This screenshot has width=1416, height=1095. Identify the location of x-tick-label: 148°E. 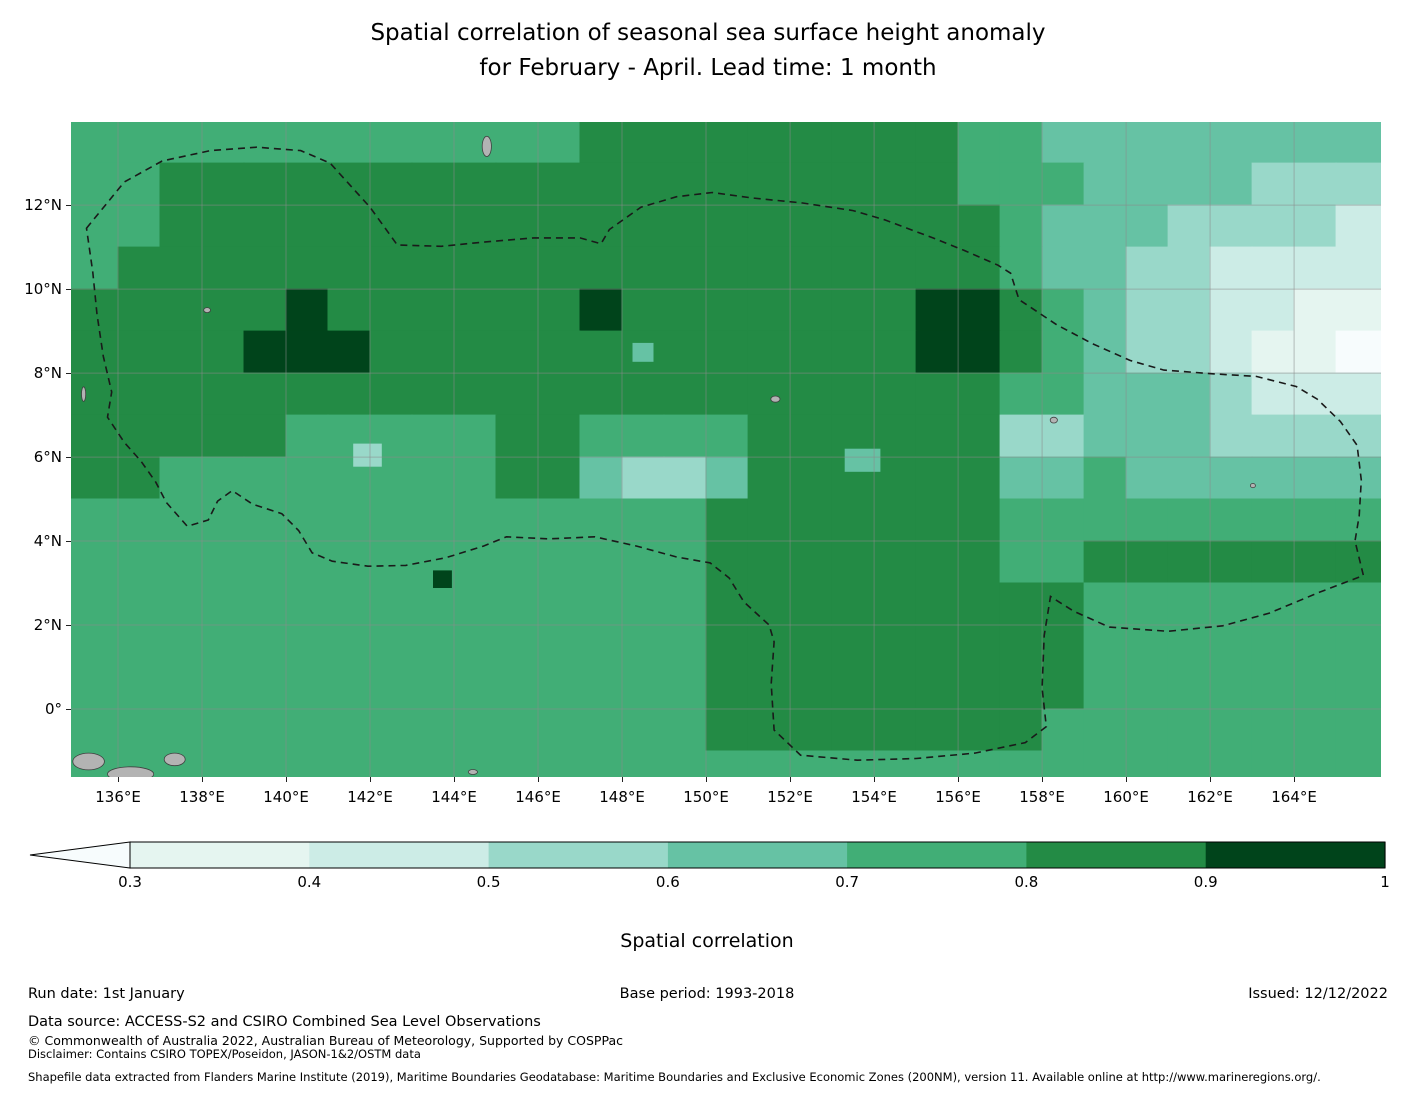
(622, 797).